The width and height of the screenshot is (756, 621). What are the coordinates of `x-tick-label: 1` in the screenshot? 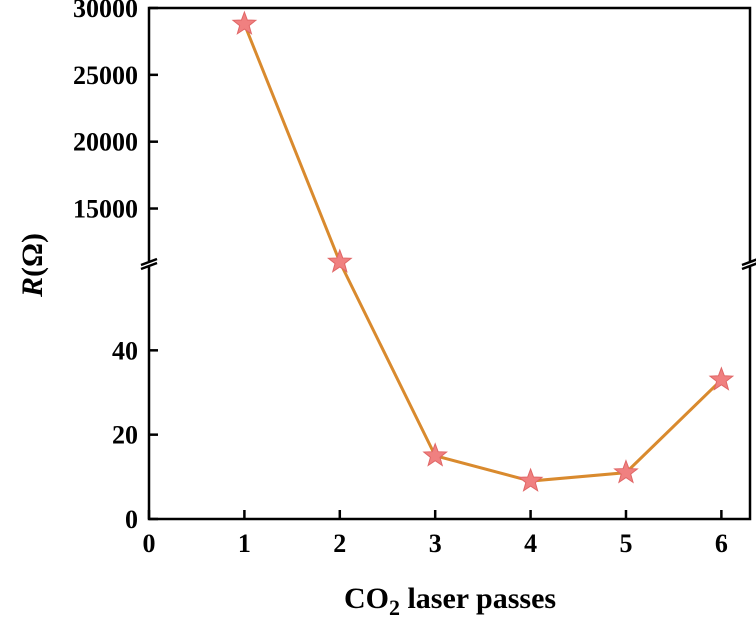 It's located at (244, 543).